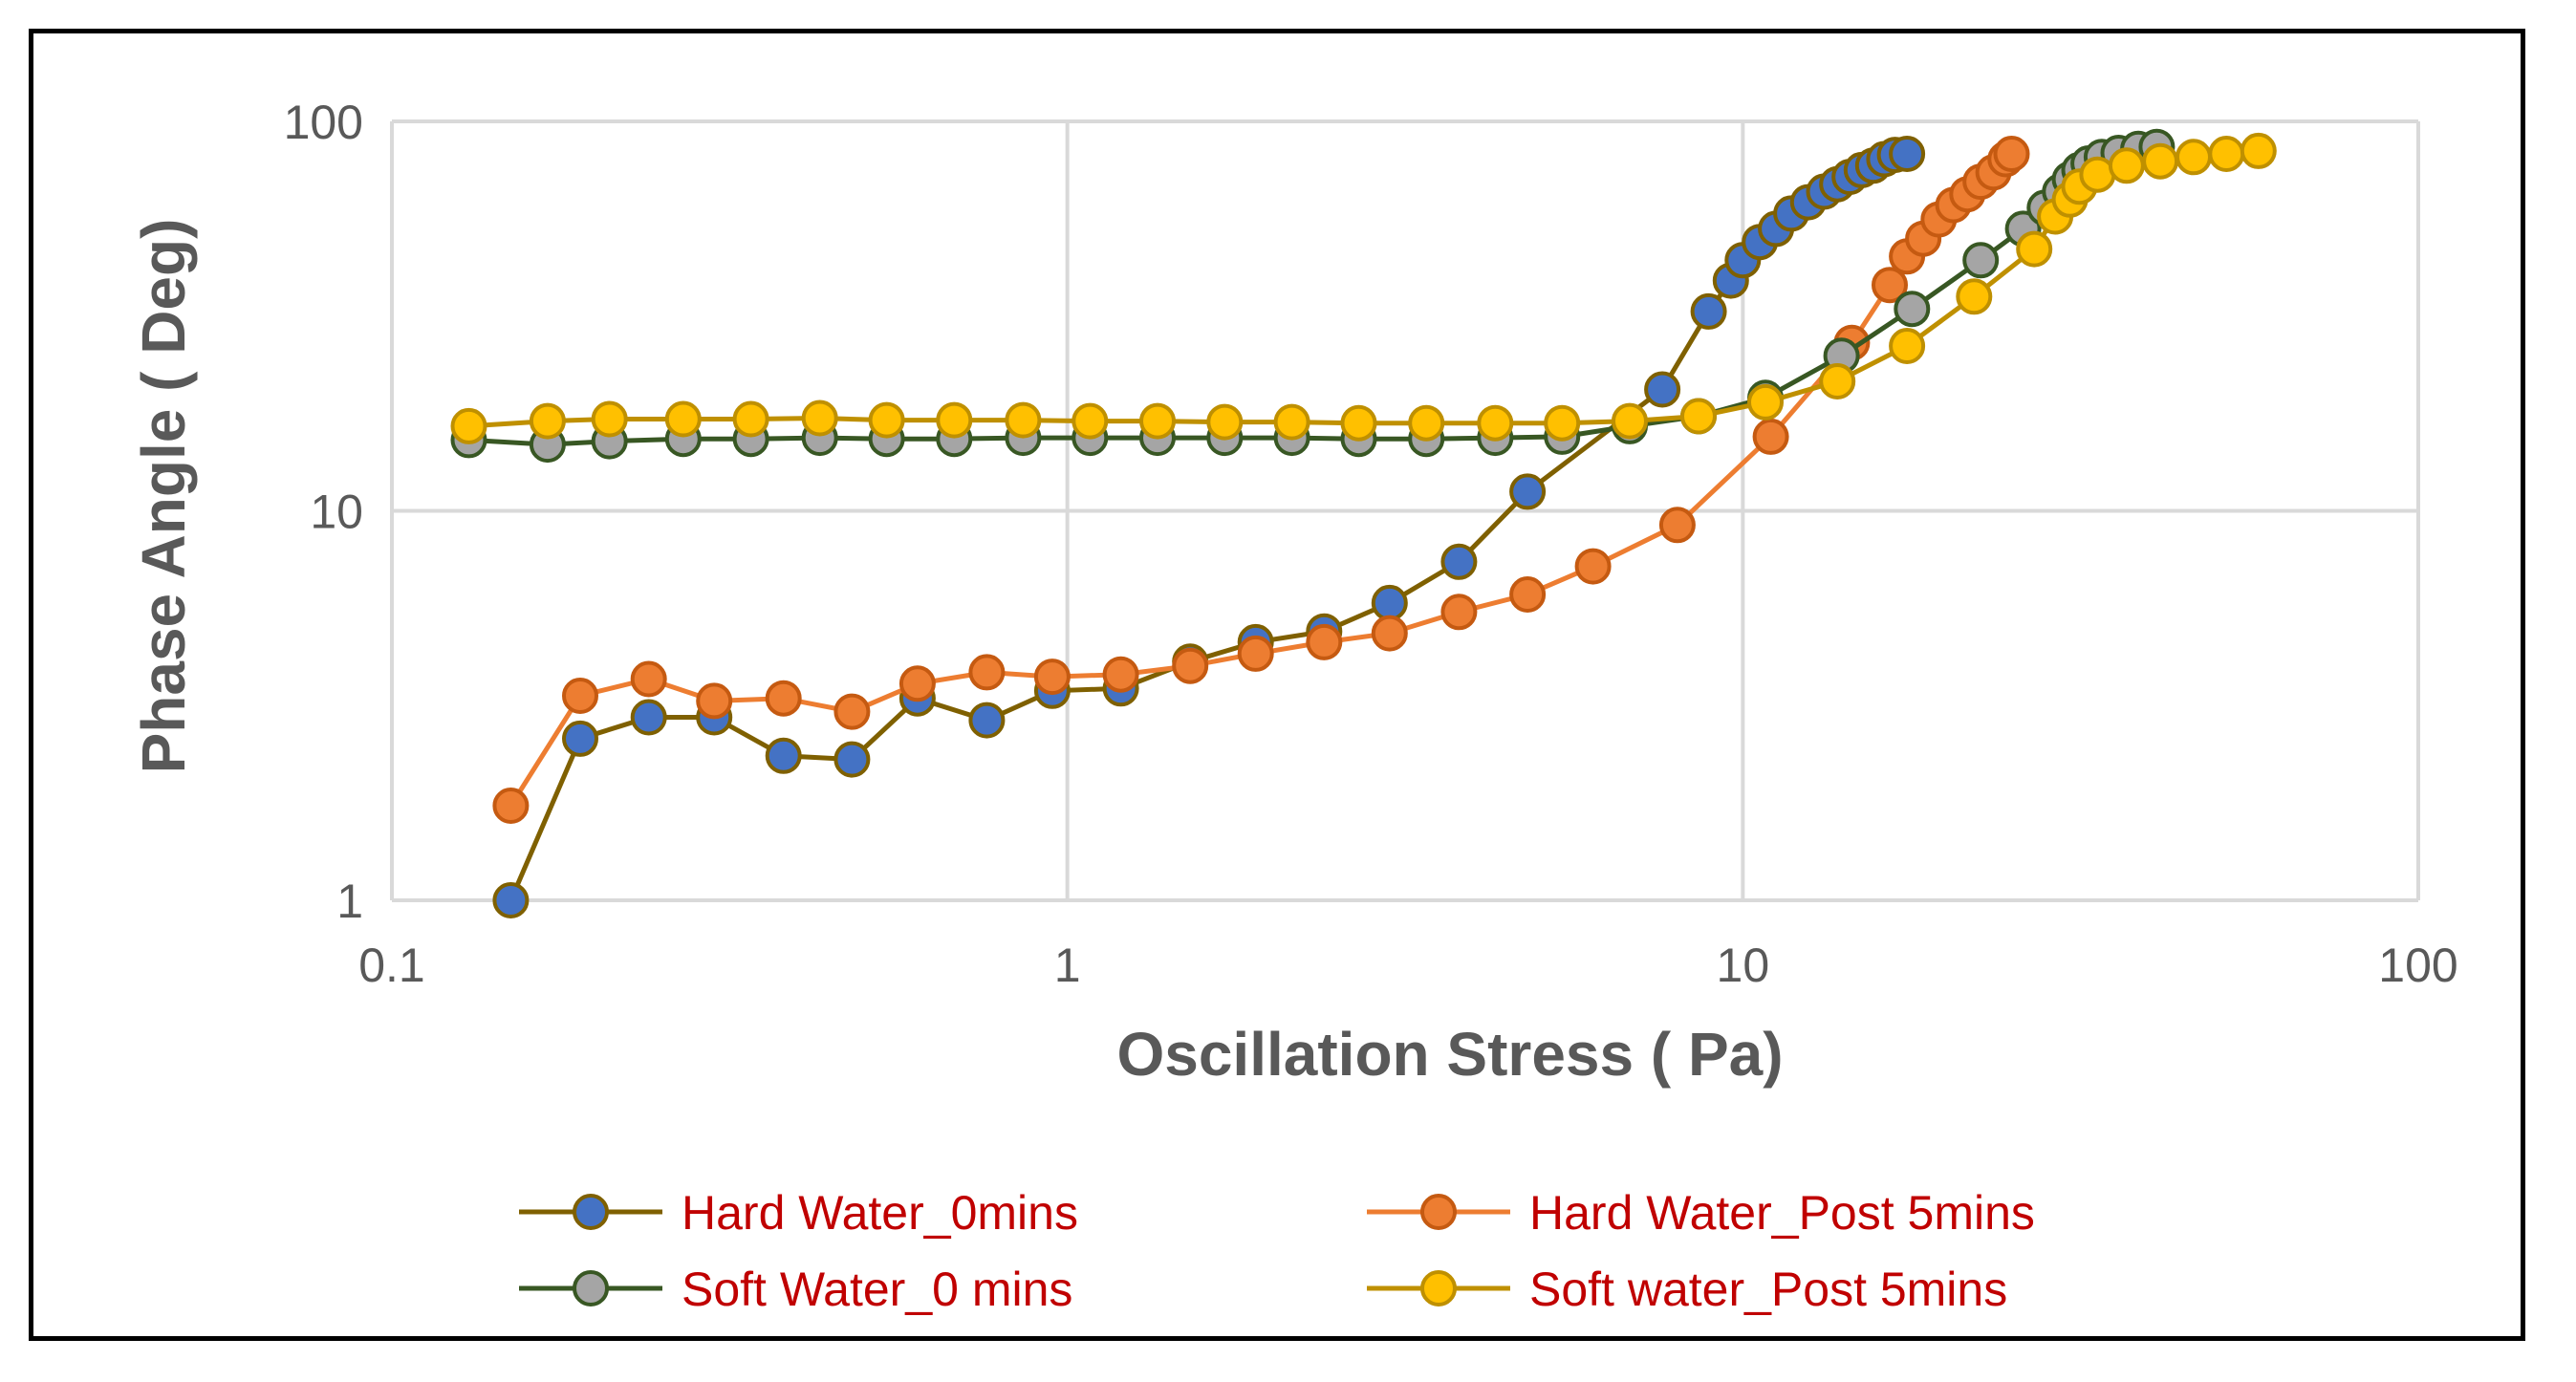 This screenshot has height=1382, width=2576. Describe the element at coordinates (1782, 1213) in the screenshot. I see `legend-label: Hard Water_Post 5mins` at that location.